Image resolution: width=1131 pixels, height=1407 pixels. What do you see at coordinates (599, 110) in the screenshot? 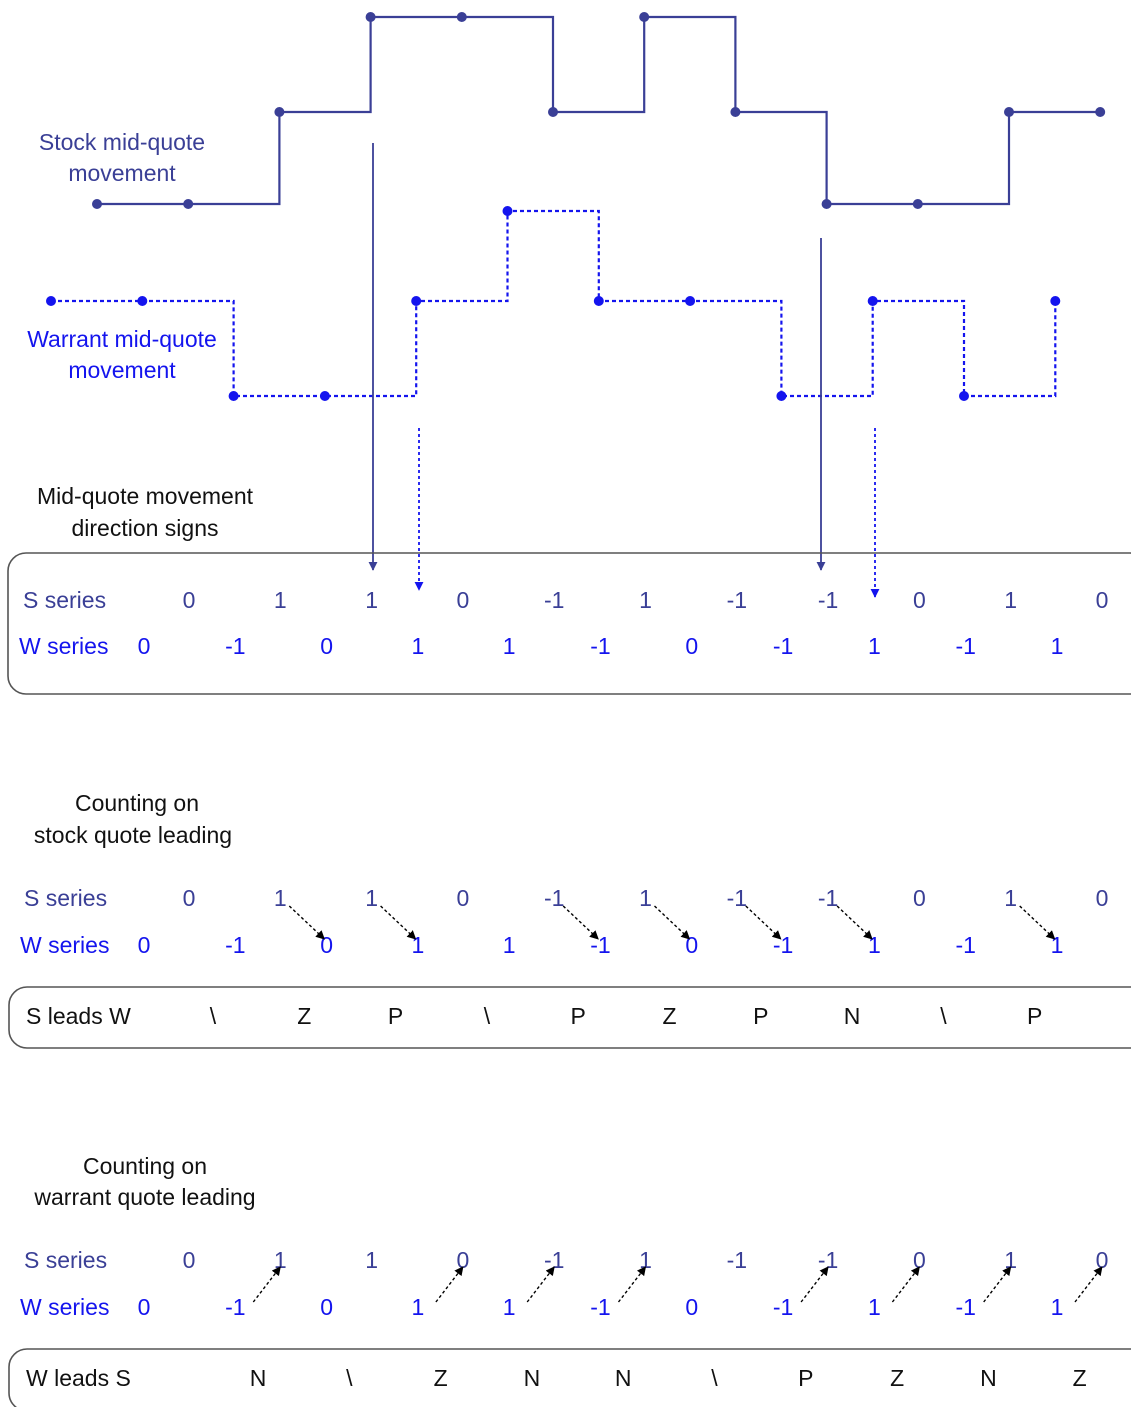
I see `stock-quote-line` at bounding box center [599, 110].